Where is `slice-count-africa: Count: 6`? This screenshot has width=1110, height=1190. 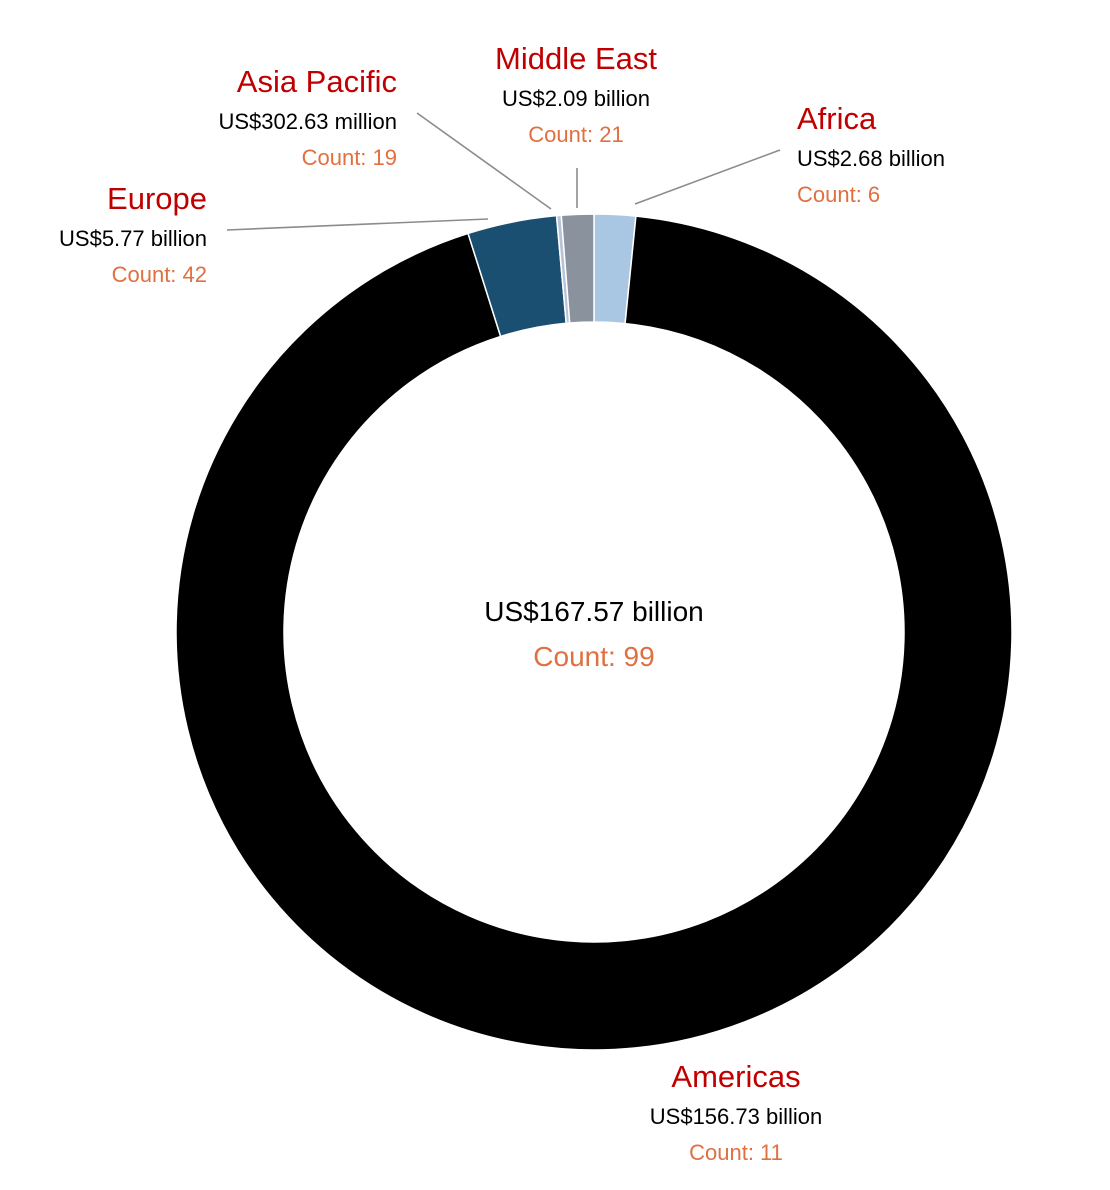 slice-count-africa: Count: 6 is located at coordinates (838, 194).